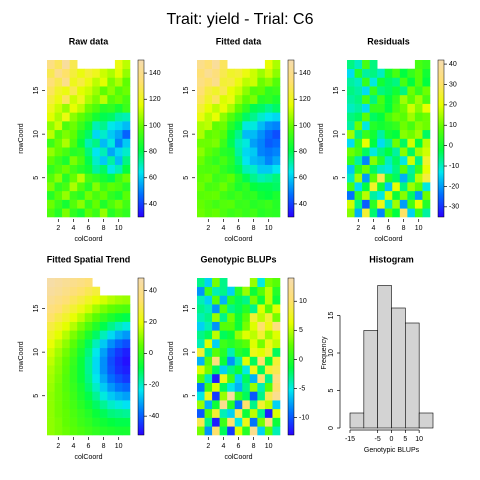 The height and width of the screenshot is (480, 480). I want to click on colorbar-label: -20, so click(154, 385).